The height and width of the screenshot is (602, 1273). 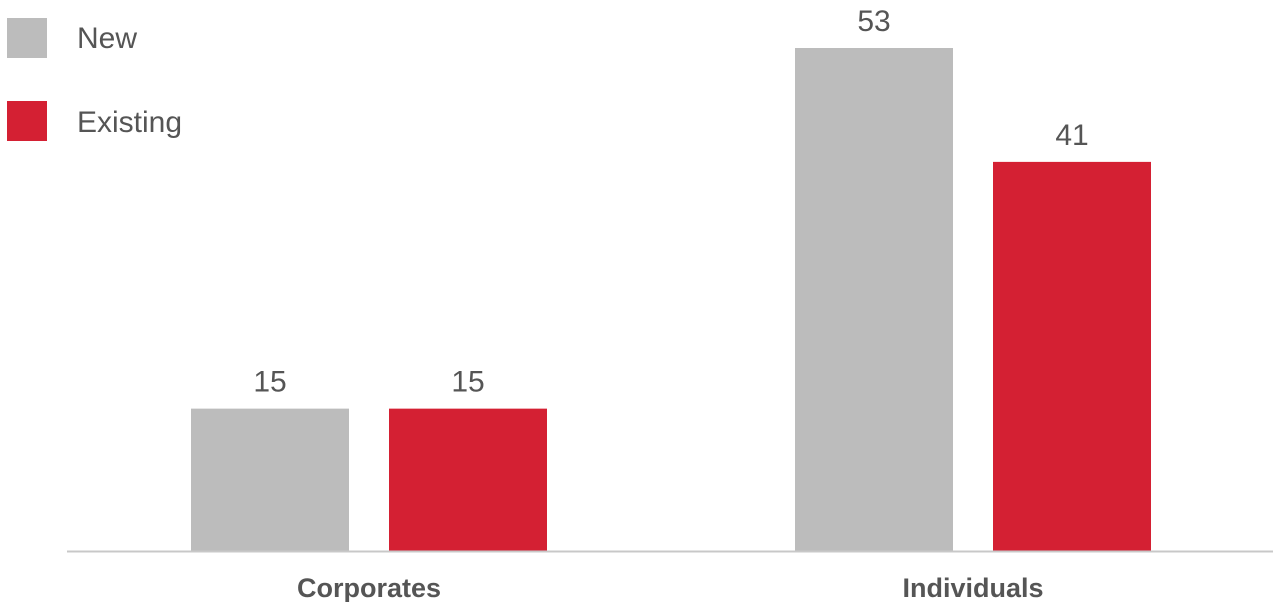 I want to click on bar-new-individuals, so click(x=874, y=299).